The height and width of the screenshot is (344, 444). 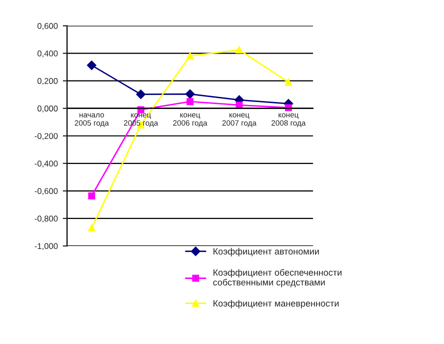 I want to click on legend-label: Коэффициент обеспеченности собственными средствами, so click(x=277, y=278).